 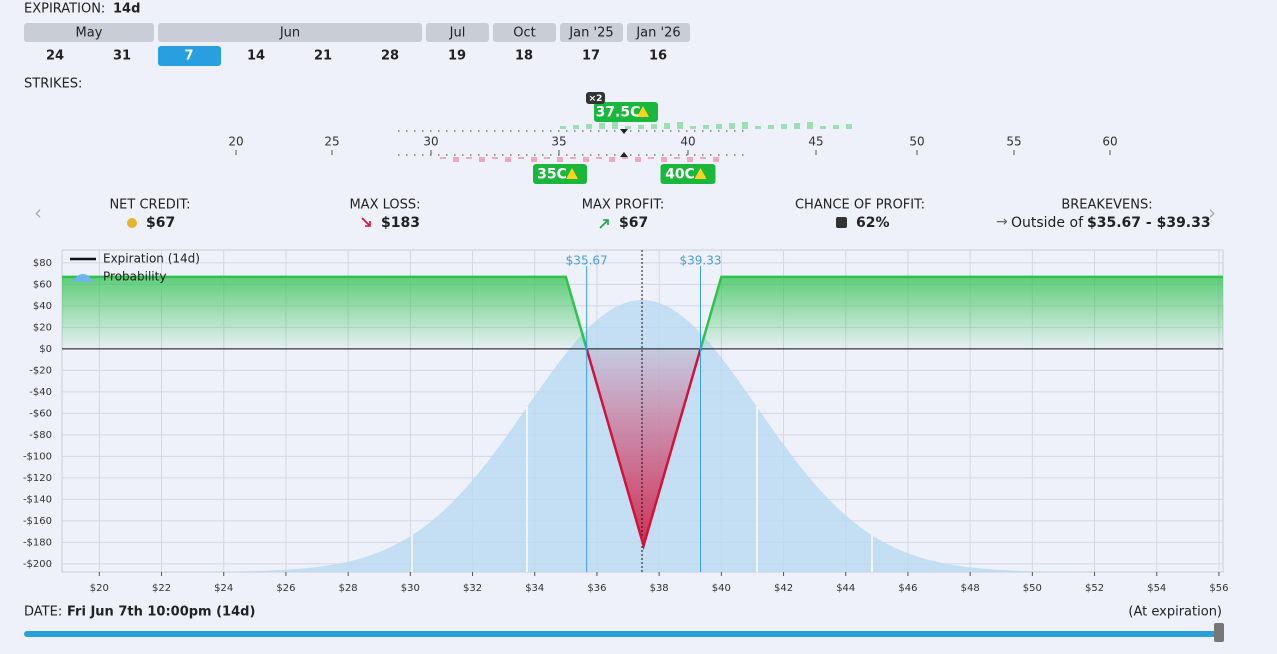 I want to click on date-slider-knob, so click(x=1219, y=632).